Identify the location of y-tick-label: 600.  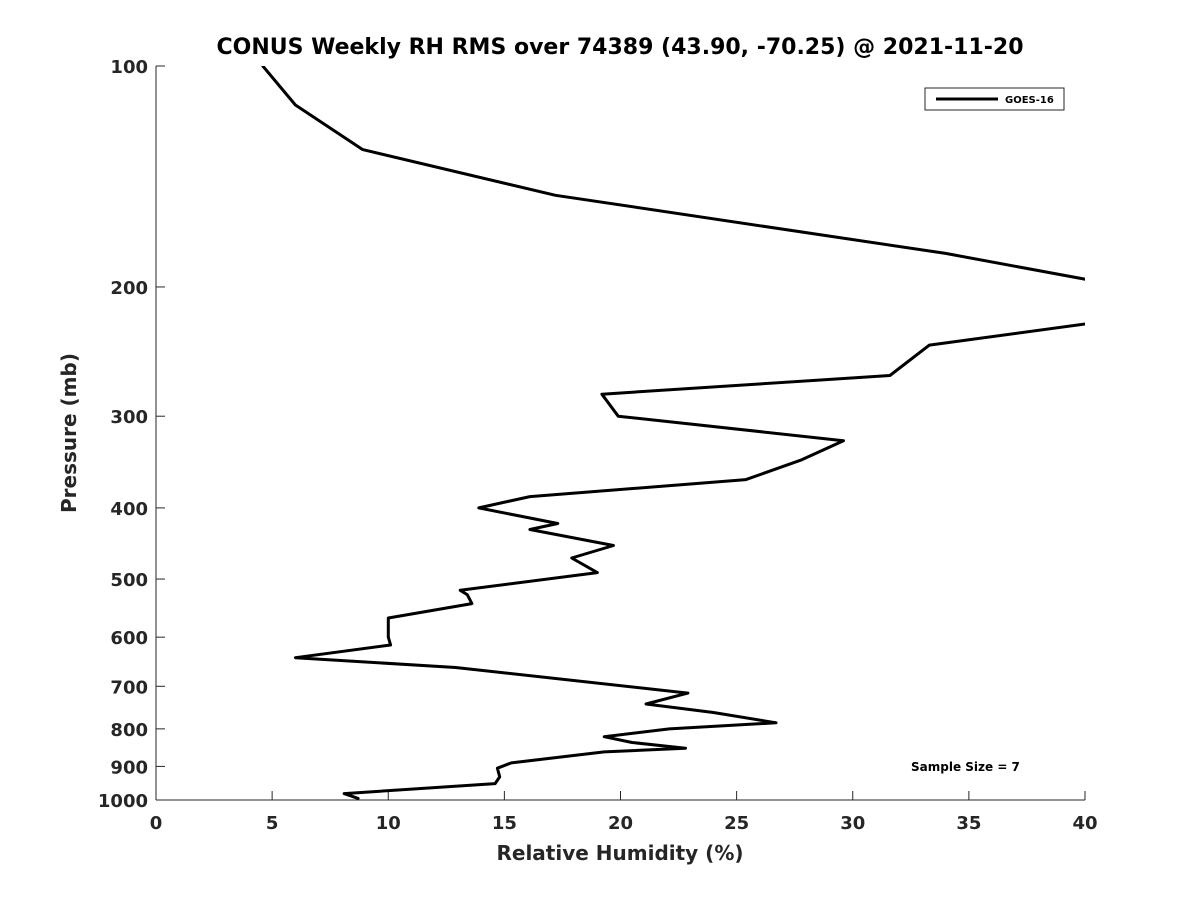
(129, 638).